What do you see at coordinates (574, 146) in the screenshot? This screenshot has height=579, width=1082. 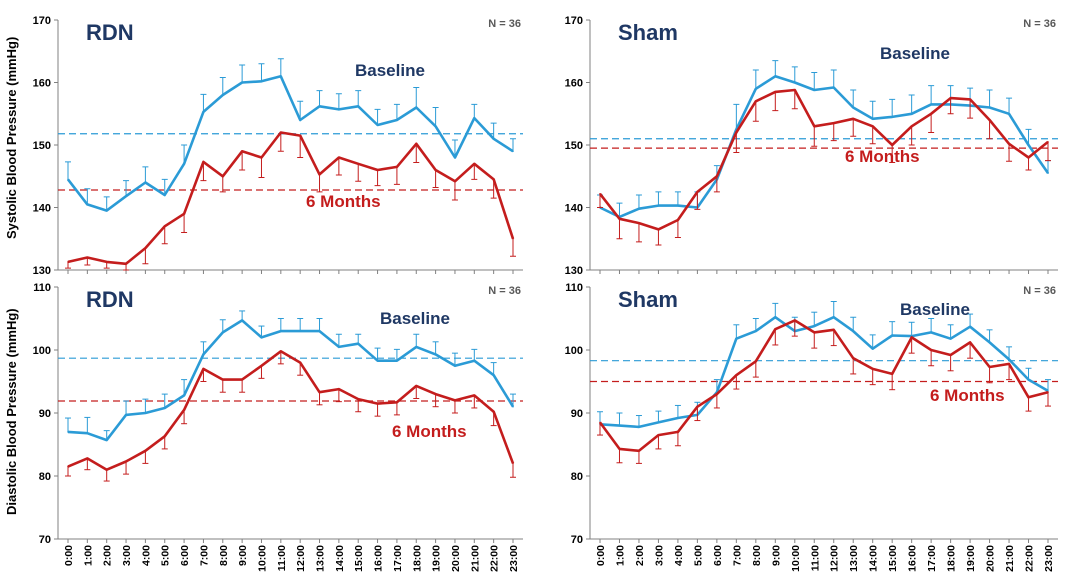 I see `y-tick-label: 150` at bounding box center [574, 146].